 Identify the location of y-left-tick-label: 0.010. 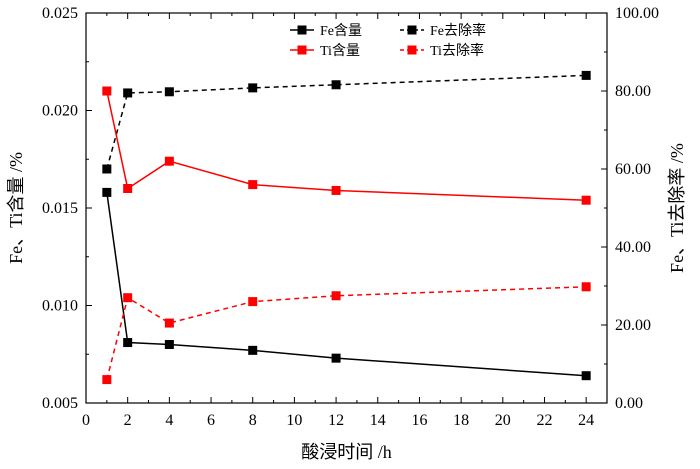
(60, 306).